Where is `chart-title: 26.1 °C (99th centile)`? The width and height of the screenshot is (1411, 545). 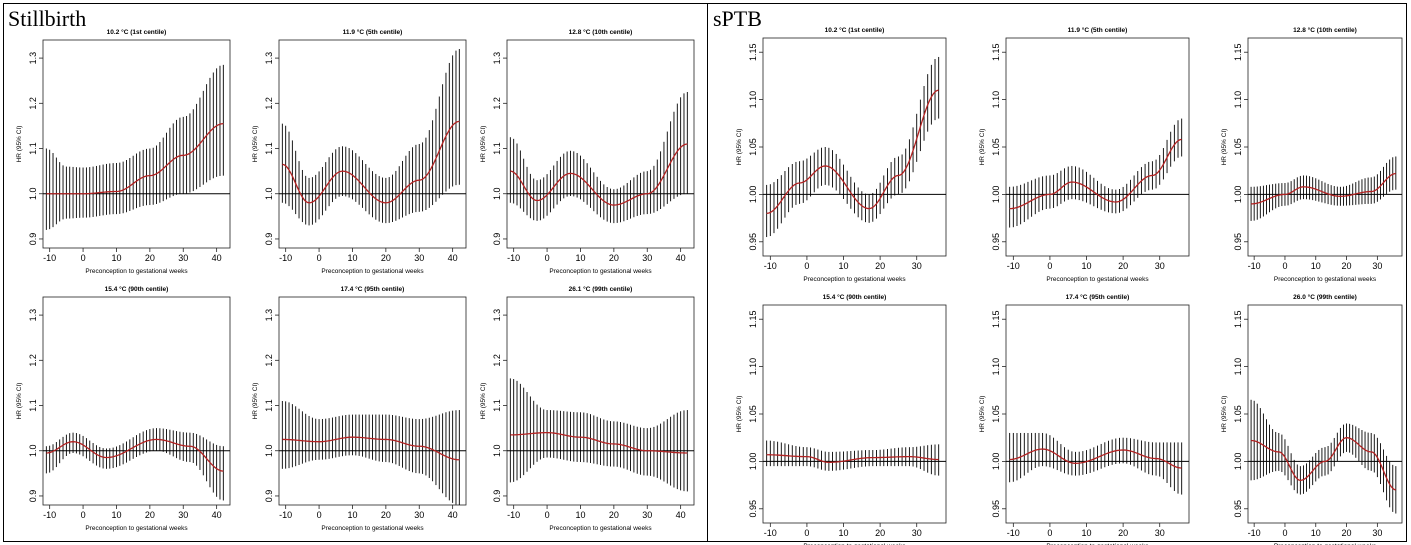 chart-title: 26.1 °C (99th centile) is located at coordinates (601, 289).